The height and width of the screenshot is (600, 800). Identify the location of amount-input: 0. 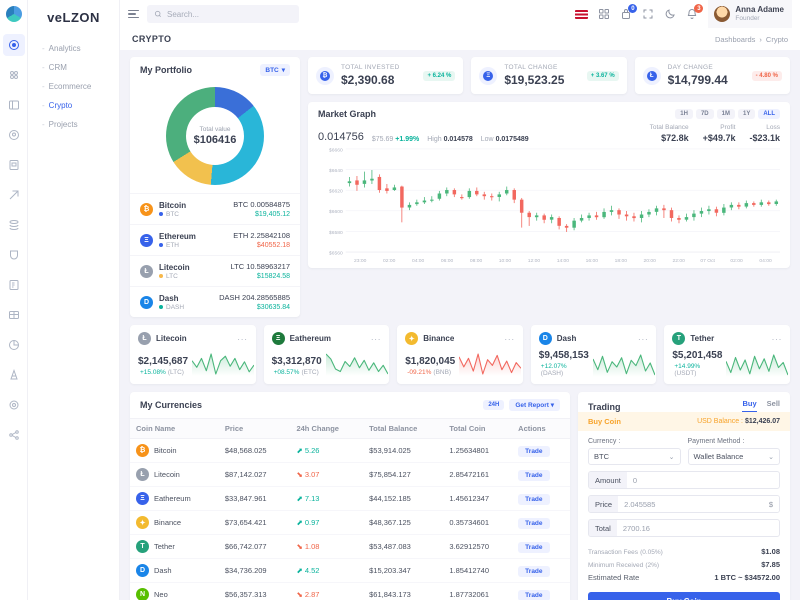
(635, 480).